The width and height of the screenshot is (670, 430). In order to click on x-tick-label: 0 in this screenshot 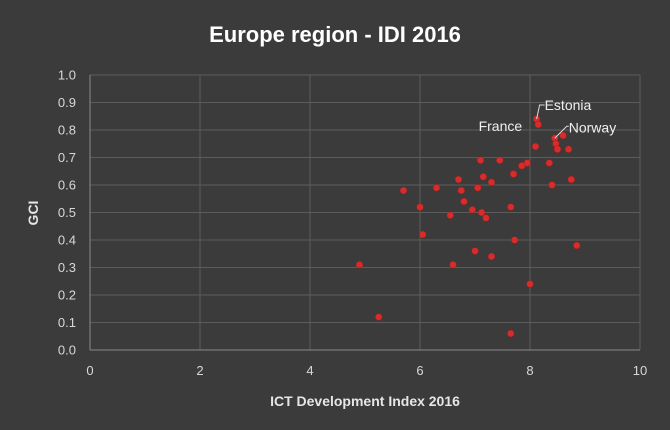, I will do `click(89, 370)`.